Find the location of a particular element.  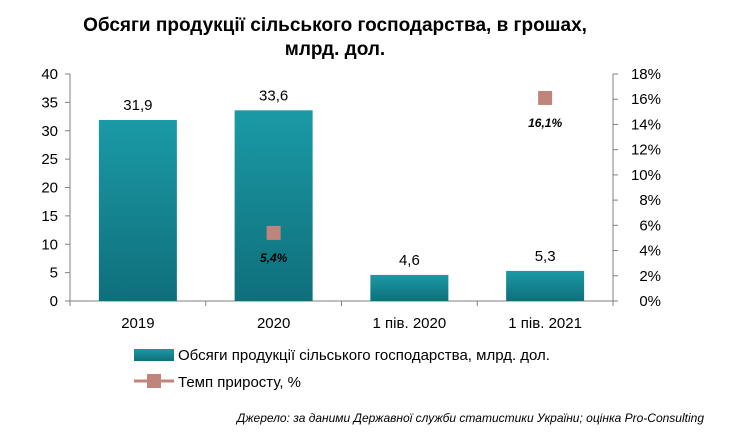

growth-value-label: 5,4% is located at coordinates (274, 258).